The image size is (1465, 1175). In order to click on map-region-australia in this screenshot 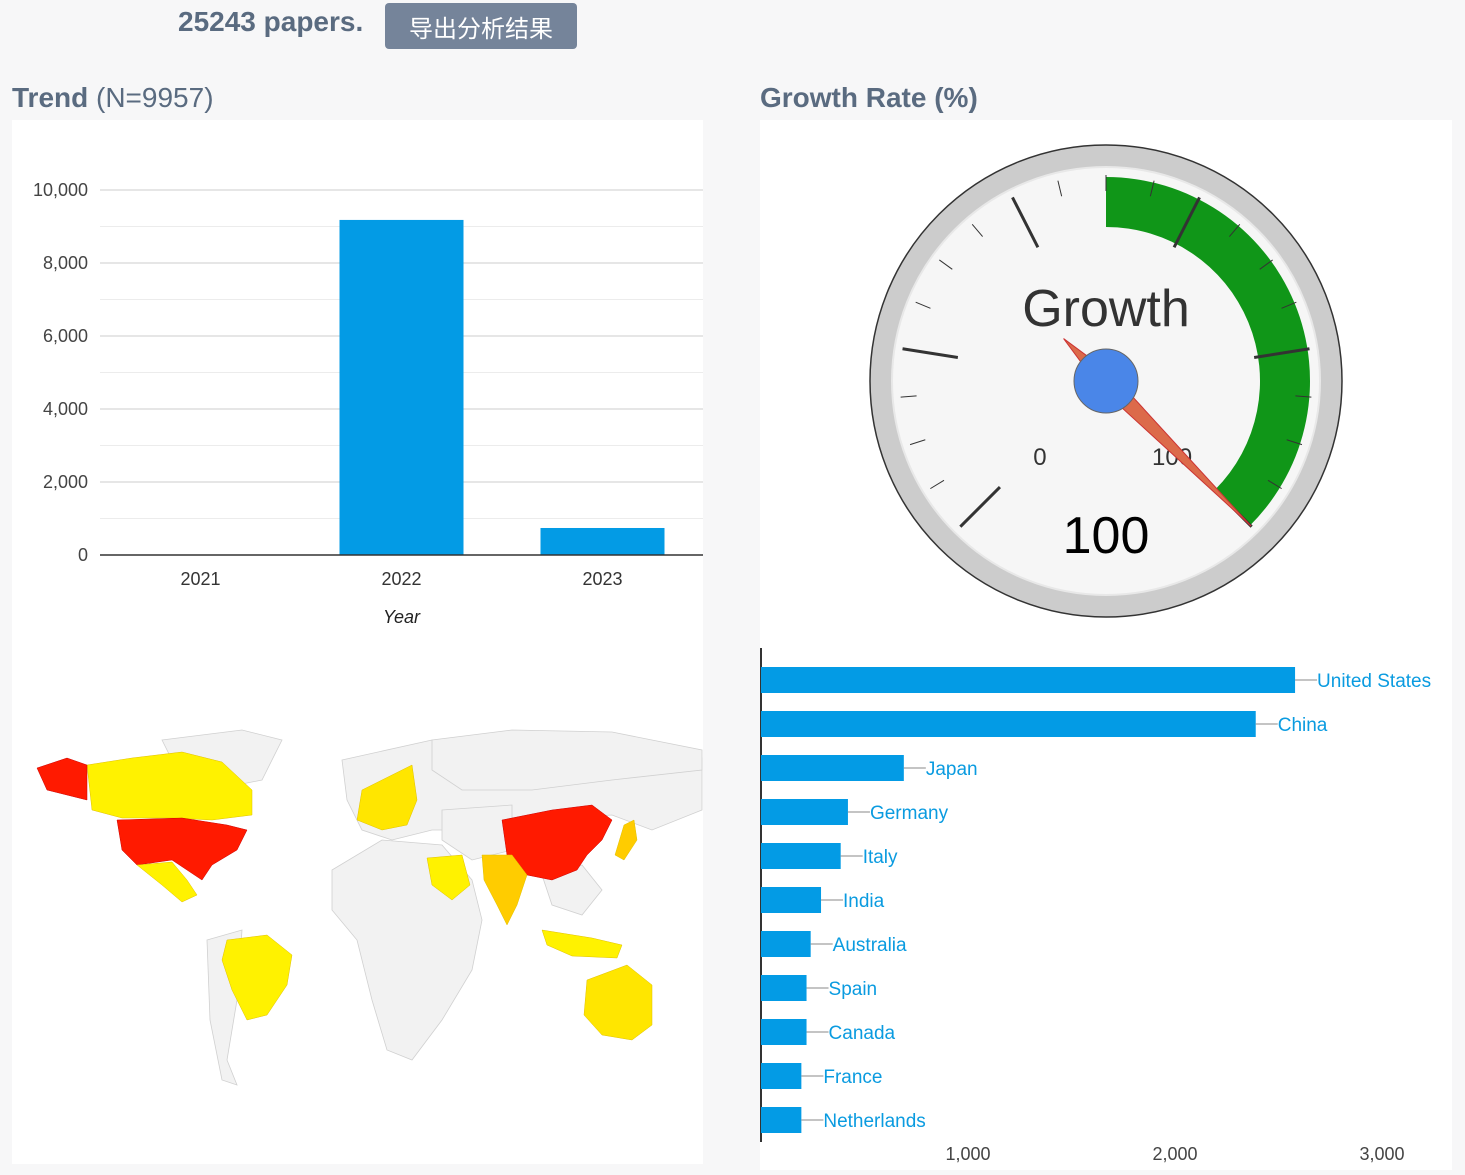, I will do `click(618, 1002)`.